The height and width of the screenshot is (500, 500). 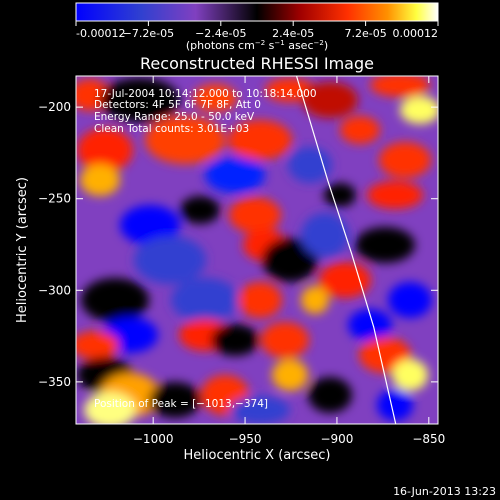 I want to click on colorbar-tick-label: 0.00012, so click(x=416, y=33).